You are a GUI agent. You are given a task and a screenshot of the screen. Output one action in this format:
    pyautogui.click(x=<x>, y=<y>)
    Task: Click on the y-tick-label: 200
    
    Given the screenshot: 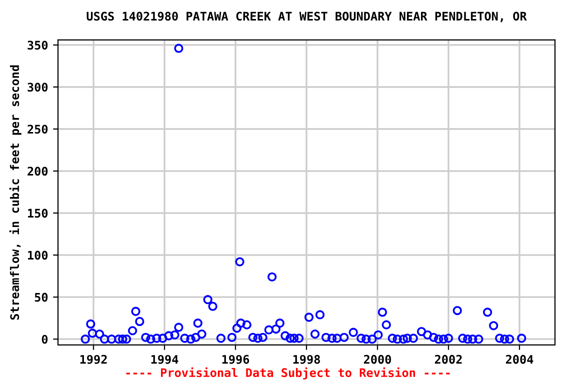 What is the action you would take?
    pyautogui.click(x=38, y=171)
    